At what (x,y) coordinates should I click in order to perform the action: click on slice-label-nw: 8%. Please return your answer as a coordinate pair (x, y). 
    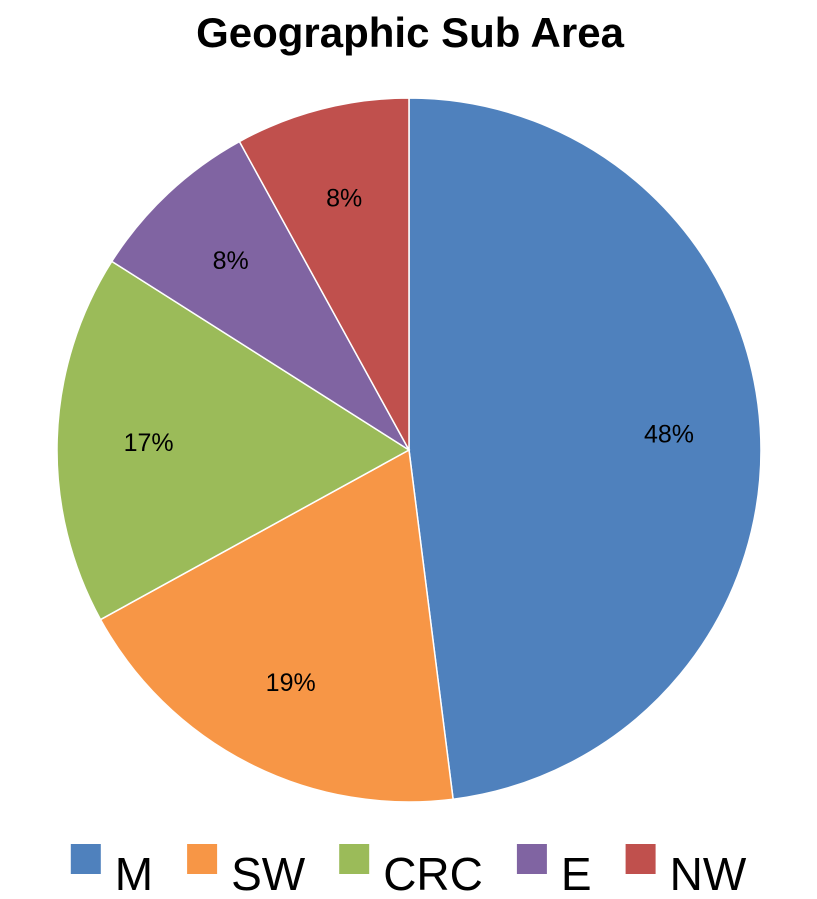
    Looking at the image, I should click on (344, 199).